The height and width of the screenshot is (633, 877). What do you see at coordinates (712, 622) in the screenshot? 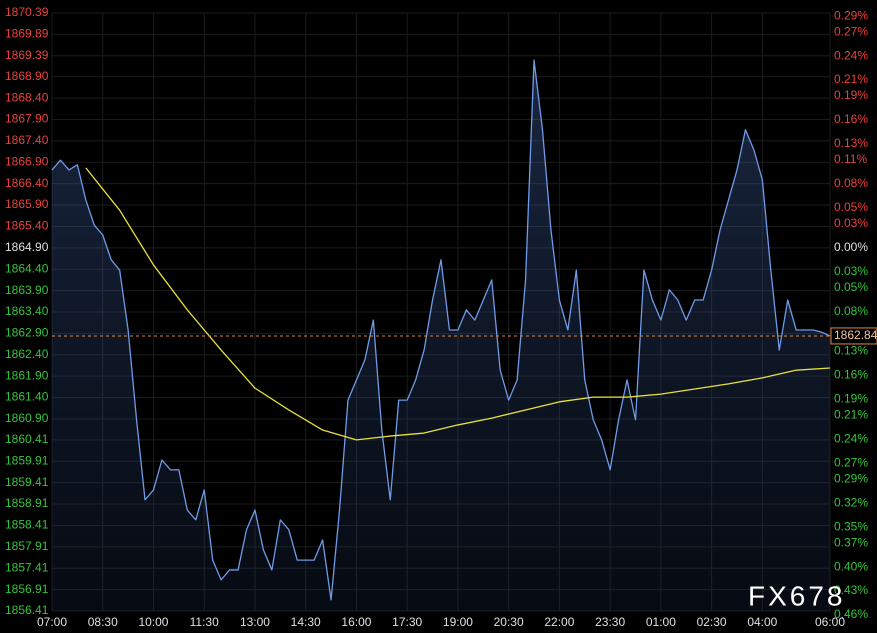
I see `x-tick-label: 02:30` at bounding box center [712, 622].